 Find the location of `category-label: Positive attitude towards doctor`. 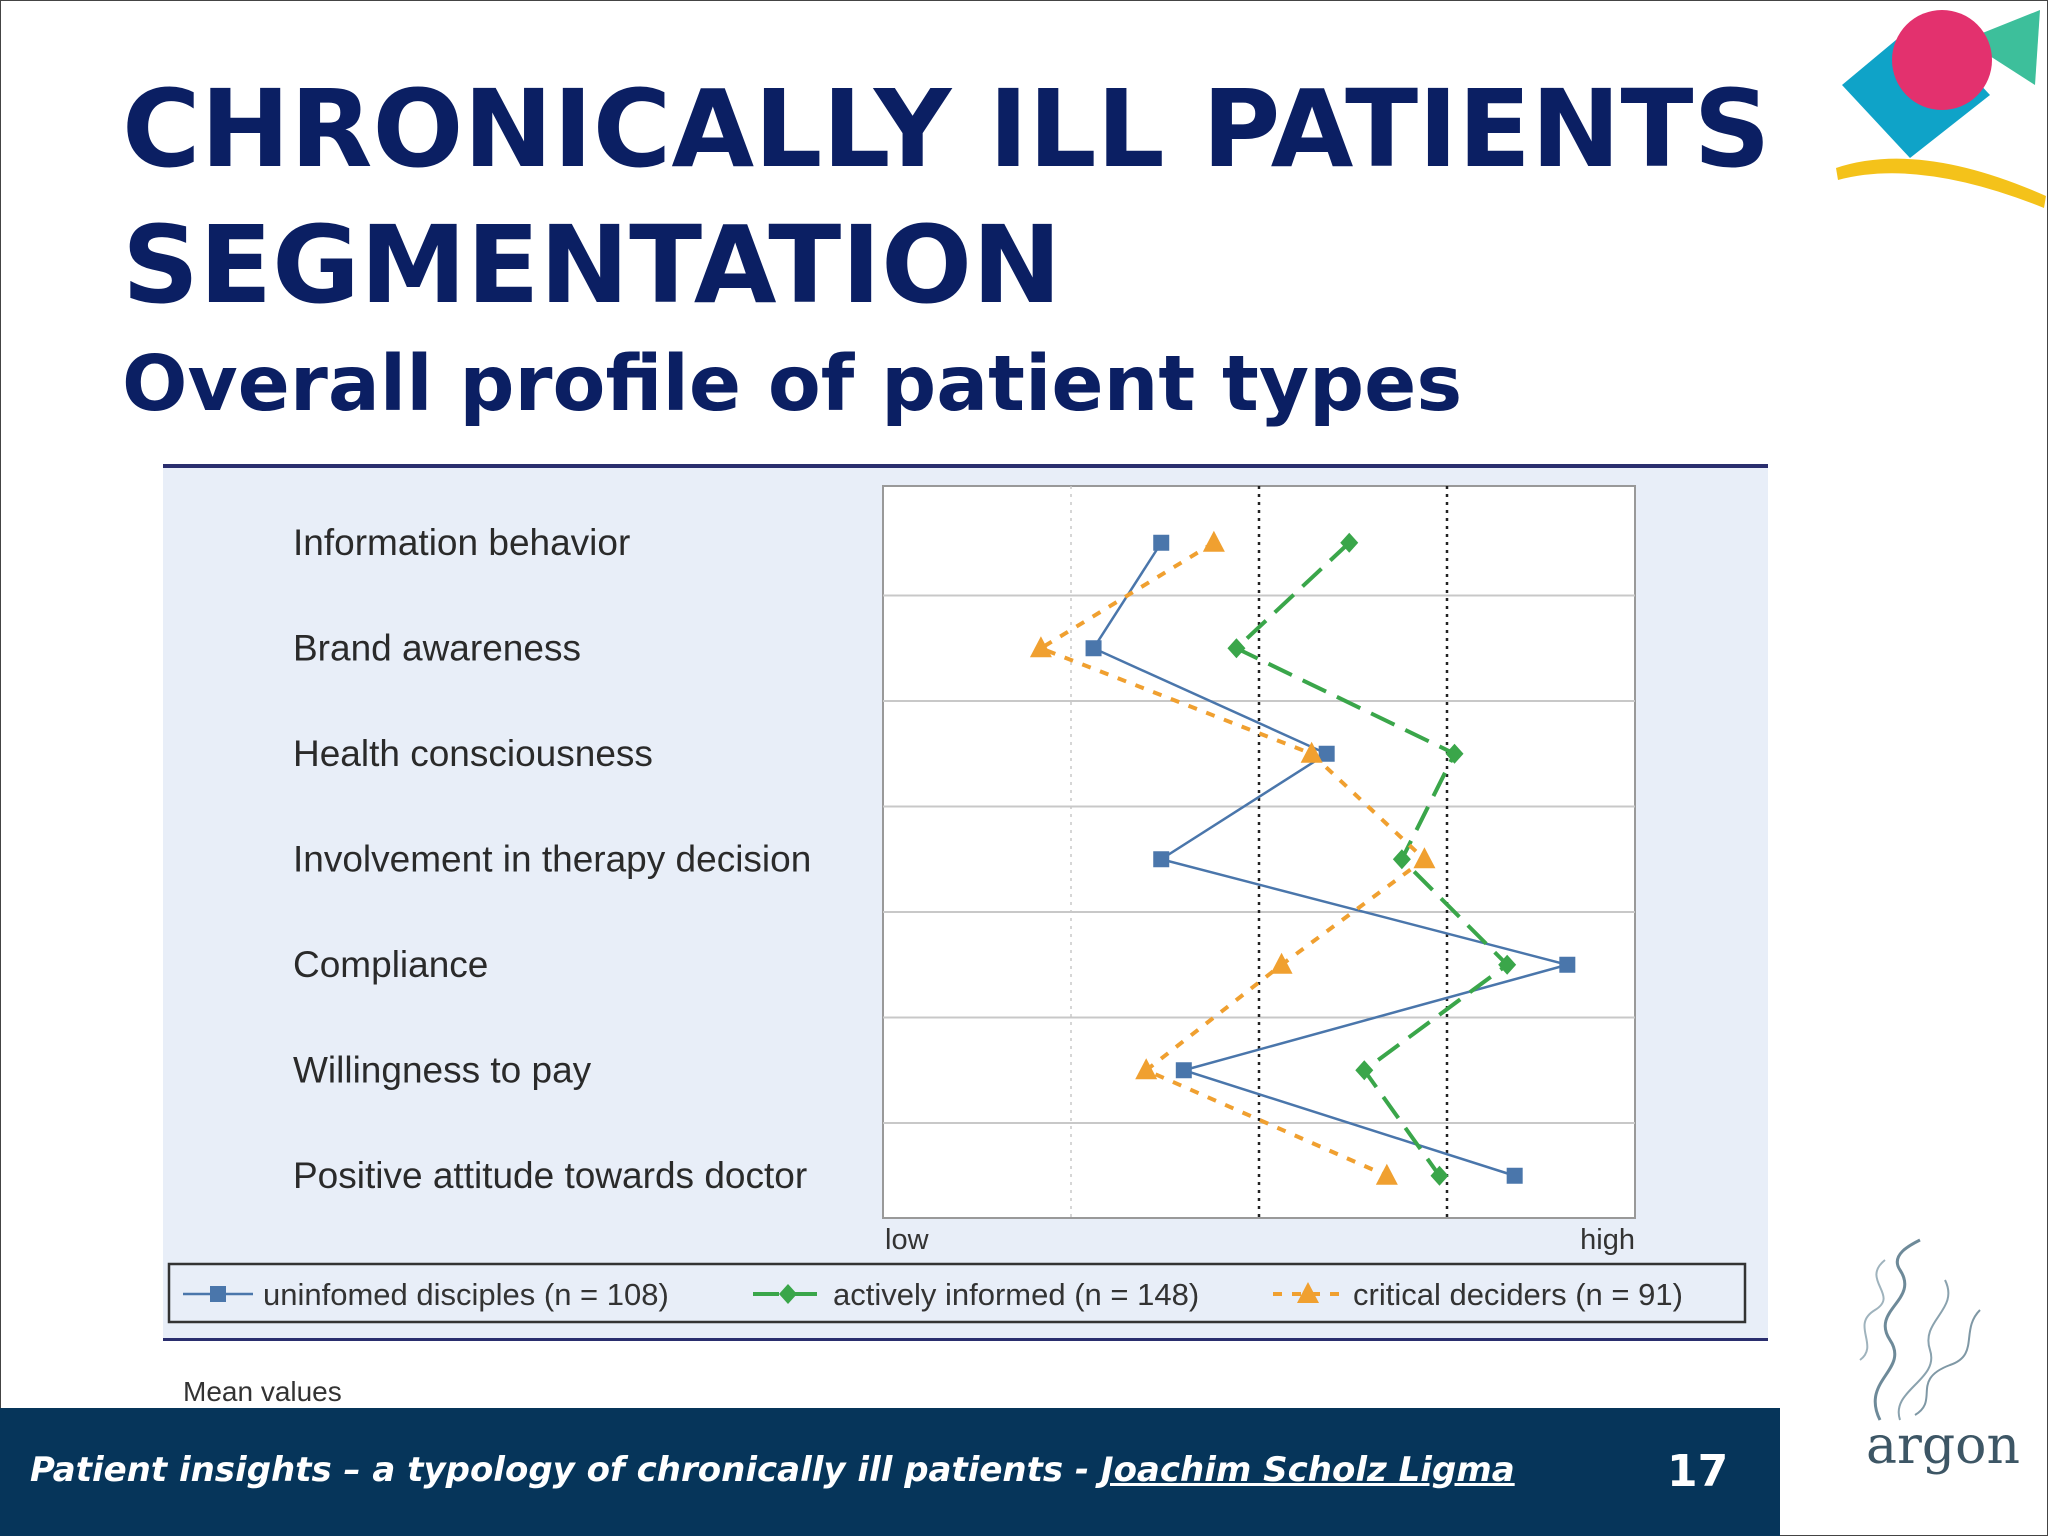

category-label: Positive attitude towards doctor is located at coordinates (550, 1175).